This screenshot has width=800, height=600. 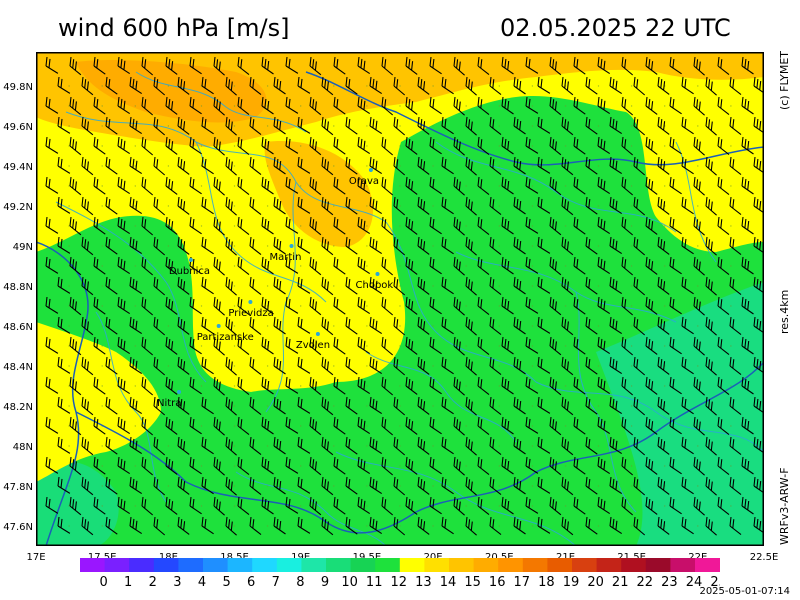 I want to click on lat-tick-label: 49.4N, so click(x=18, y=167).